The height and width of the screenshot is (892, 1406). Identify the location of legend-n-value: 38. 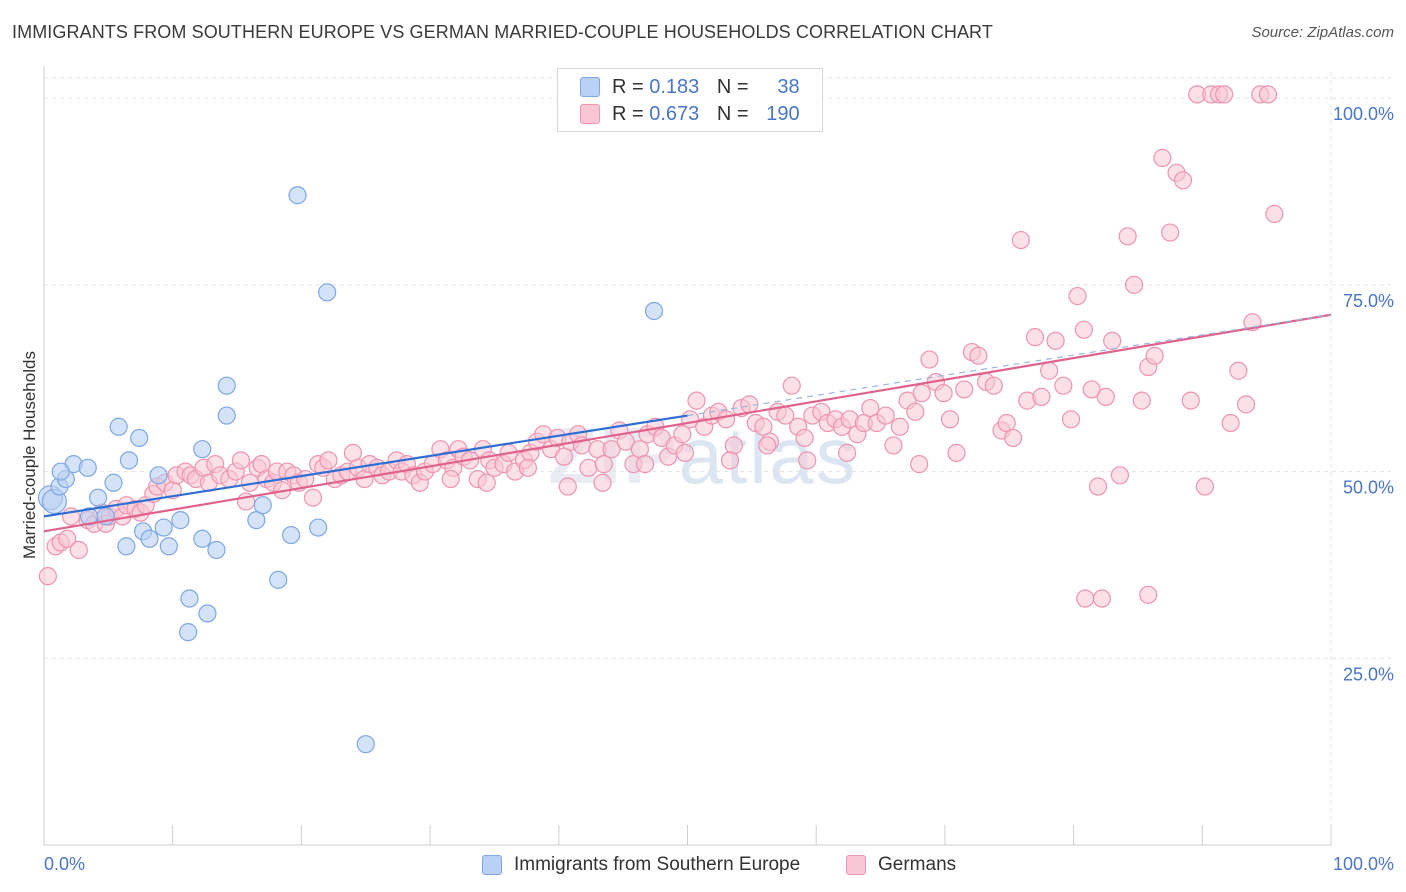
(788, 86).